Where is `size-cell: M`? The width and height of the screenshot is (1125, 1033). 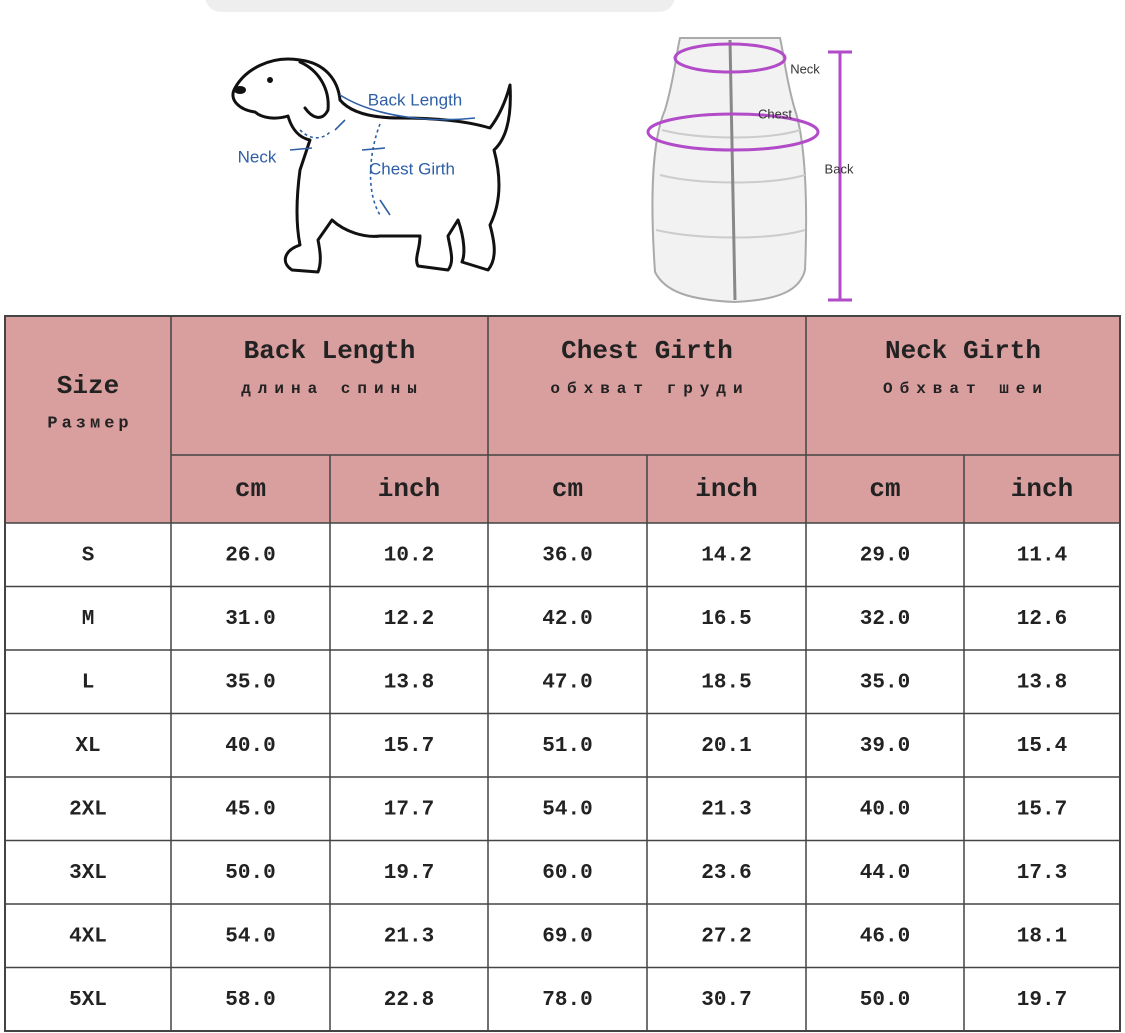
size-cell: M is located at coordinates (88, 619).